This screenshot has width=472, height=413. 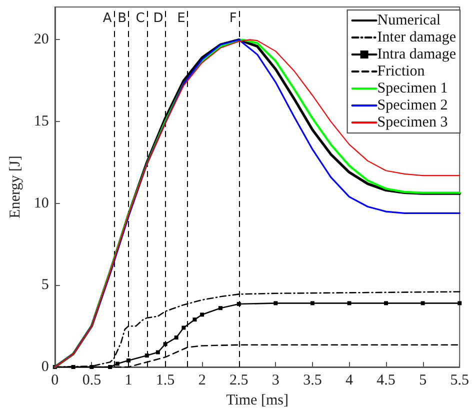 What do you see at coordinates (409, 20) in the screenshot?
I see `legend-label: Numerical` at bounding box center [409, 20].